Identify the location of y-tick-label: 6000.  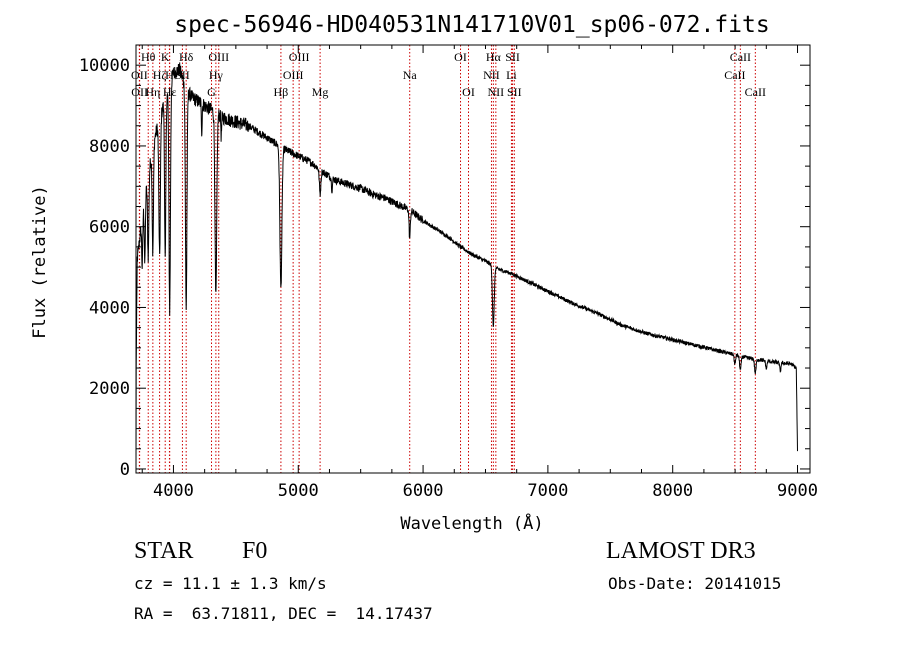
(109, 228).